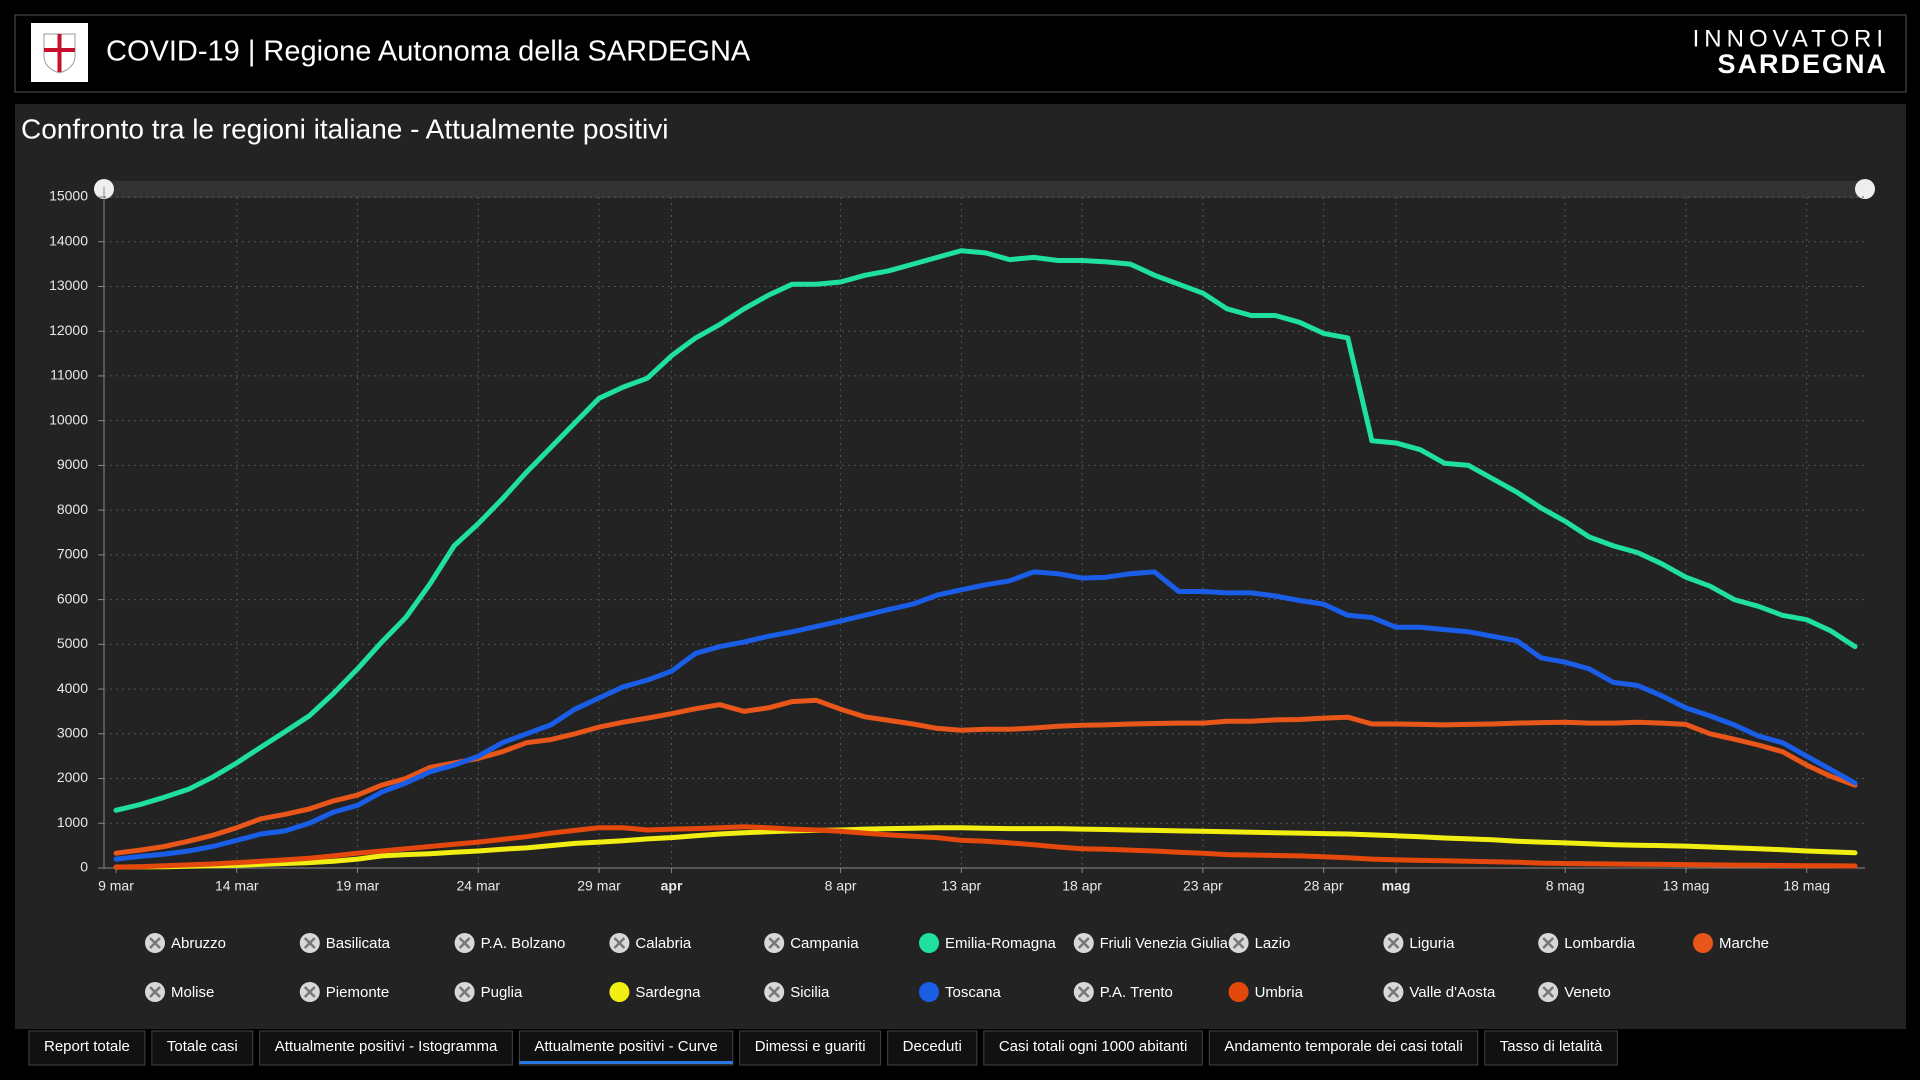 The height and width of the screenshot is (1080, 1920). I want to click on tab-label: Dimessi e guariti, so click(810, 1046).